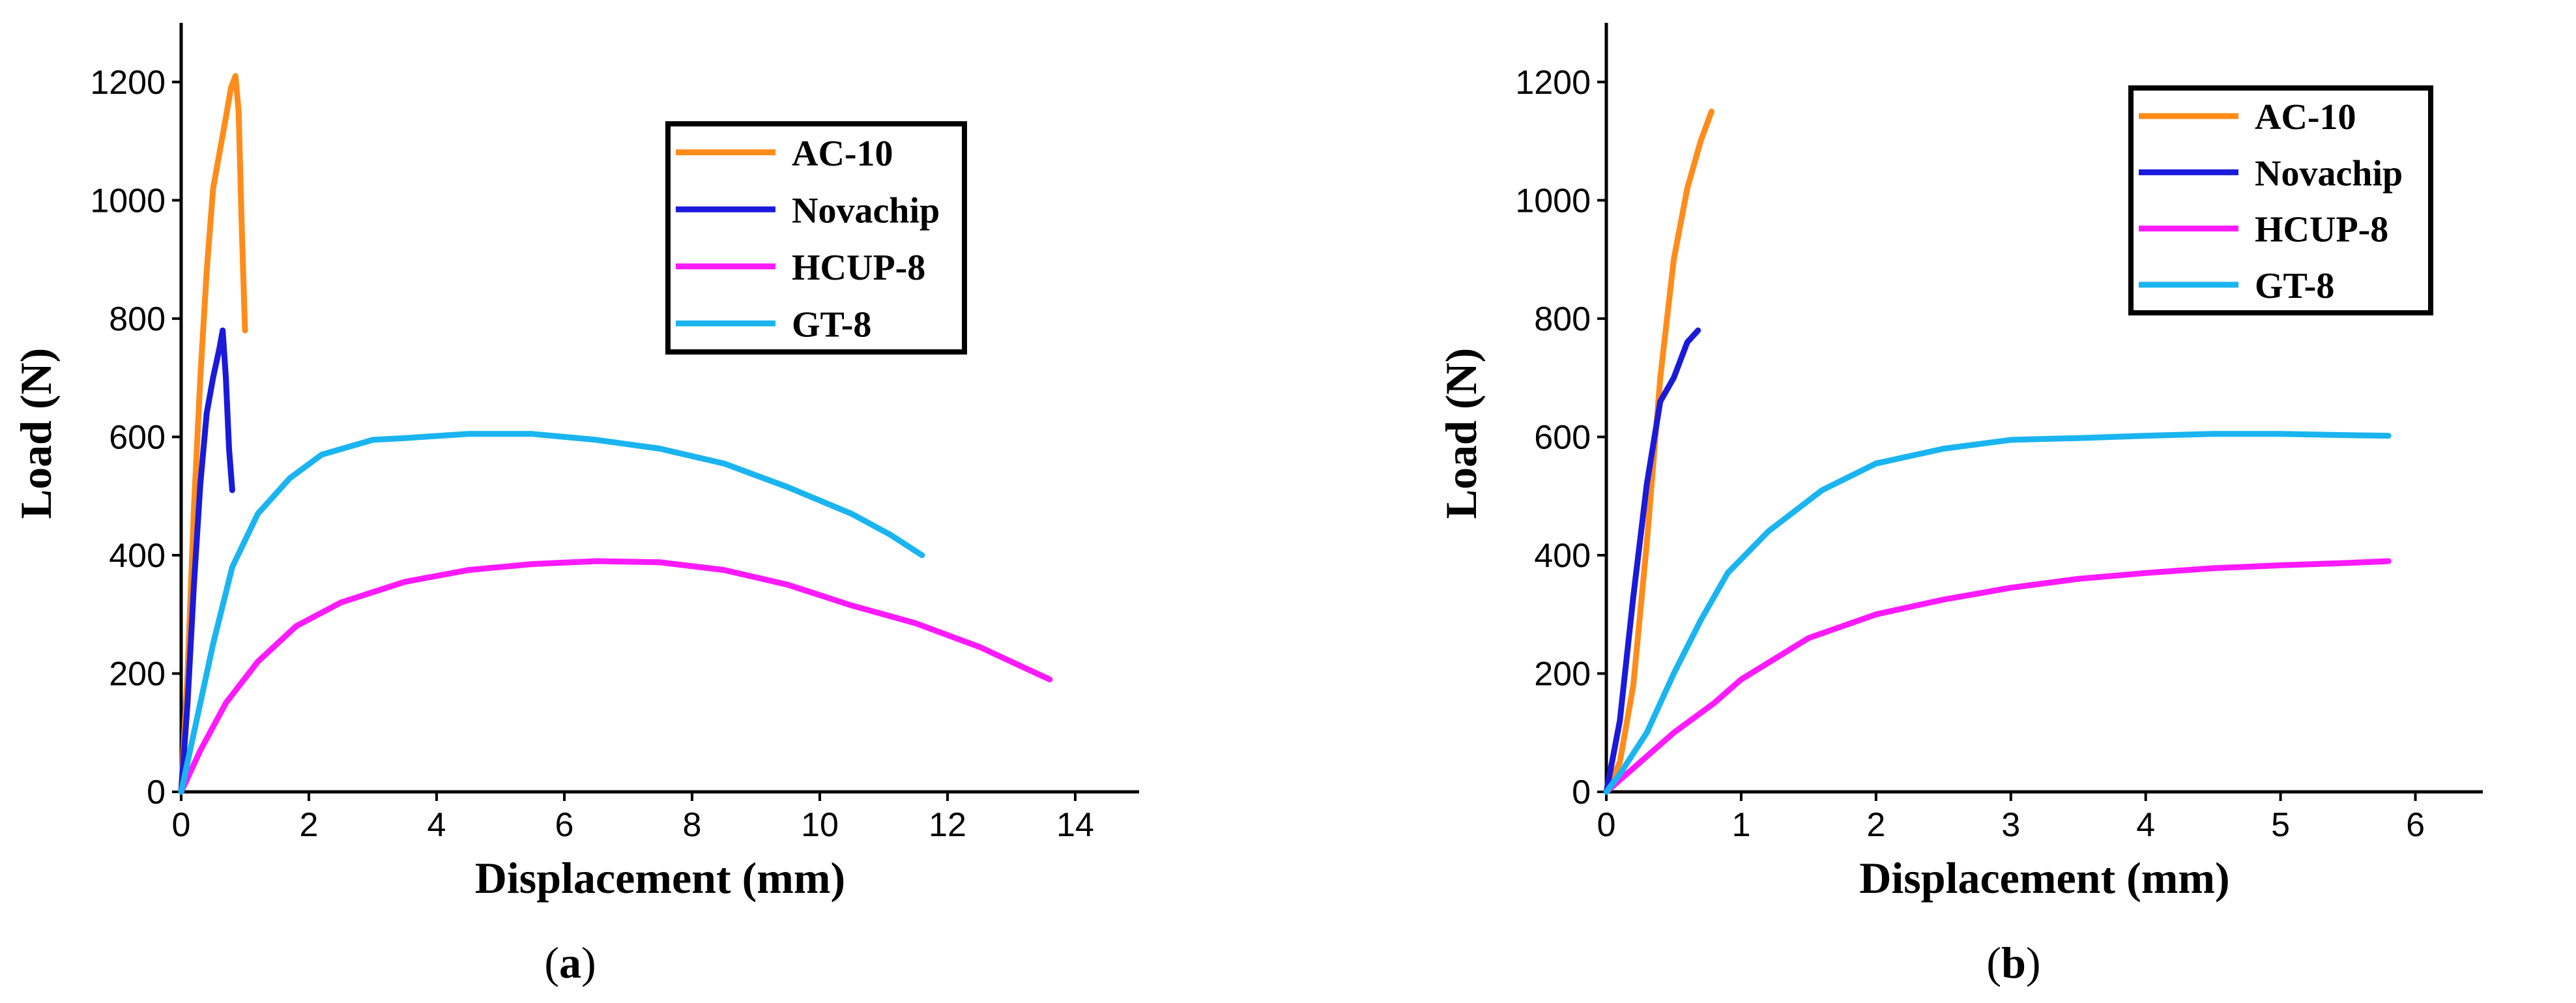 Image resolution: width=2576 pixels, height=1003 pixels. Describe the element at coordinates (2280, 825) in the screenshot. I see `x-tick-label: 5` at that location.